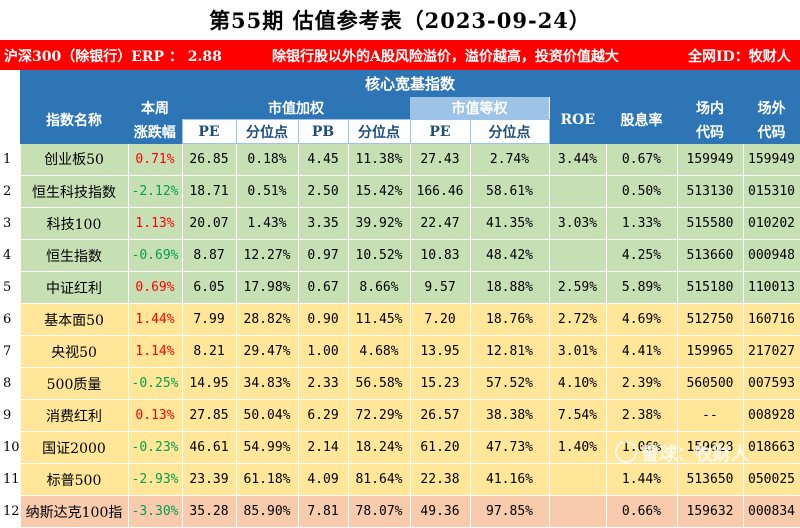 This screenshot has width=800, height=528. Describe the element at coordinates (379, 255) in the screenshot. I see `pb-percentile: 10.52%` at that location.